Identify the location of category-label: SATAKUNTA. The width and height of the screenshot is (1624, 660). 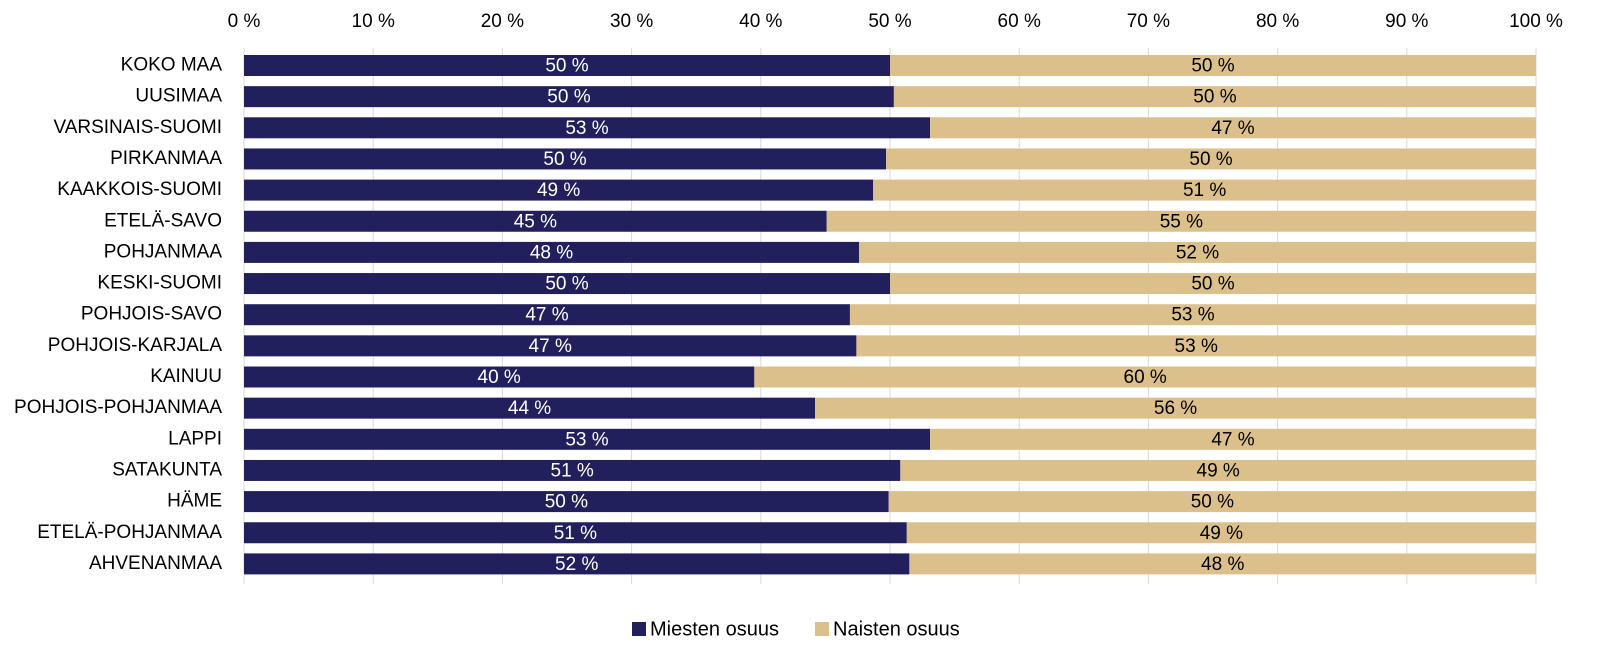
(167, 469).